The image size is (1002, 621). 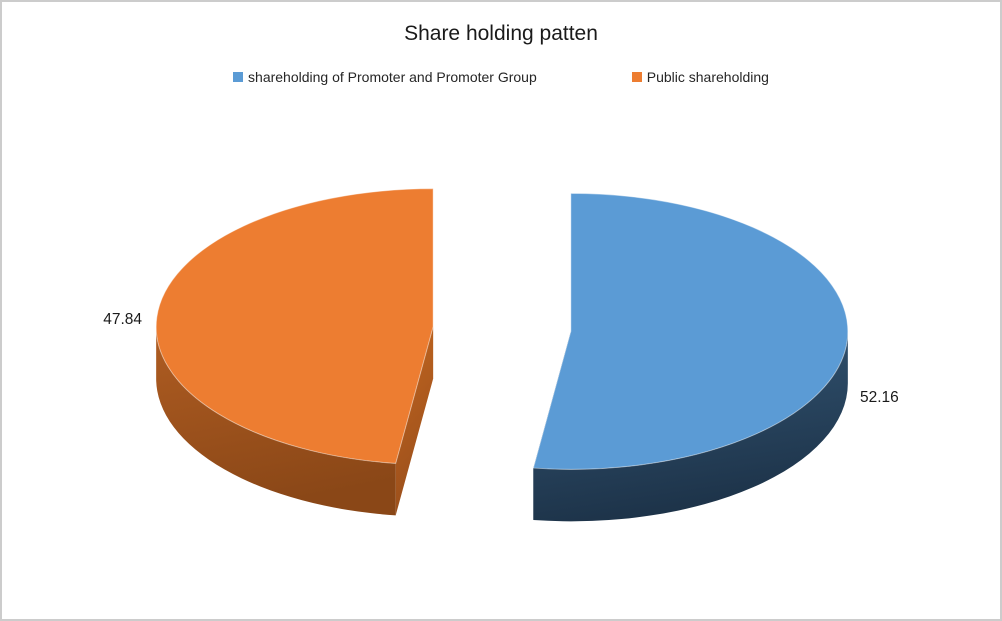 I want to click on pie-slice-public-top, so click(x=294, y=326).